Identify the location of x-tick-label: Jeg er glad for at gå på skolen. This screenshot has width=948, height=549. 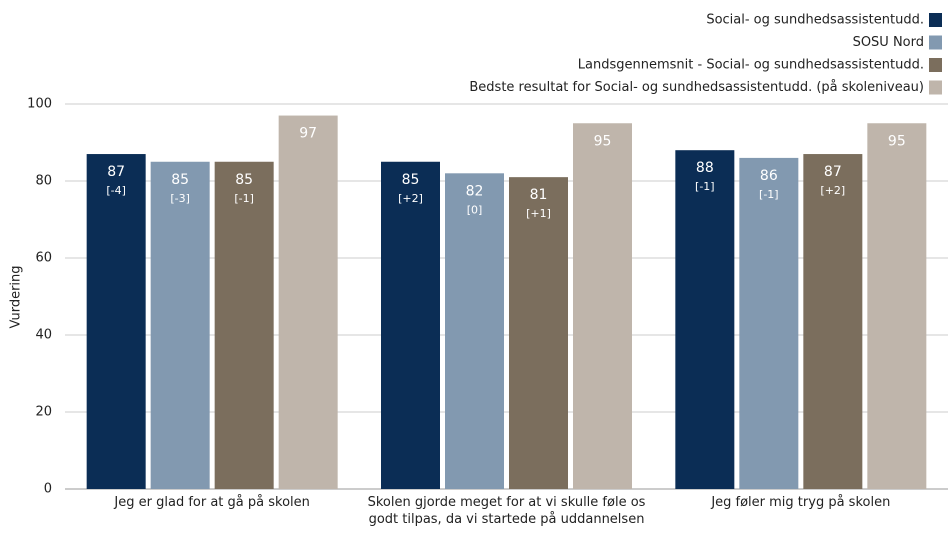
(212, 502).